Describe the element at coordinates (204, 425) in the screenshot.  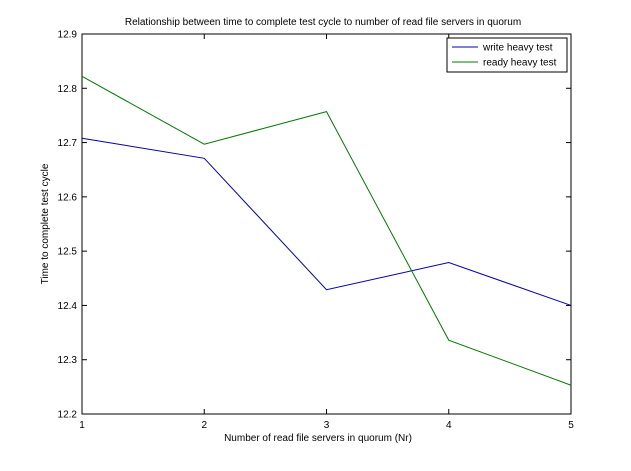
I see `x-tick-label: 2` at that location.